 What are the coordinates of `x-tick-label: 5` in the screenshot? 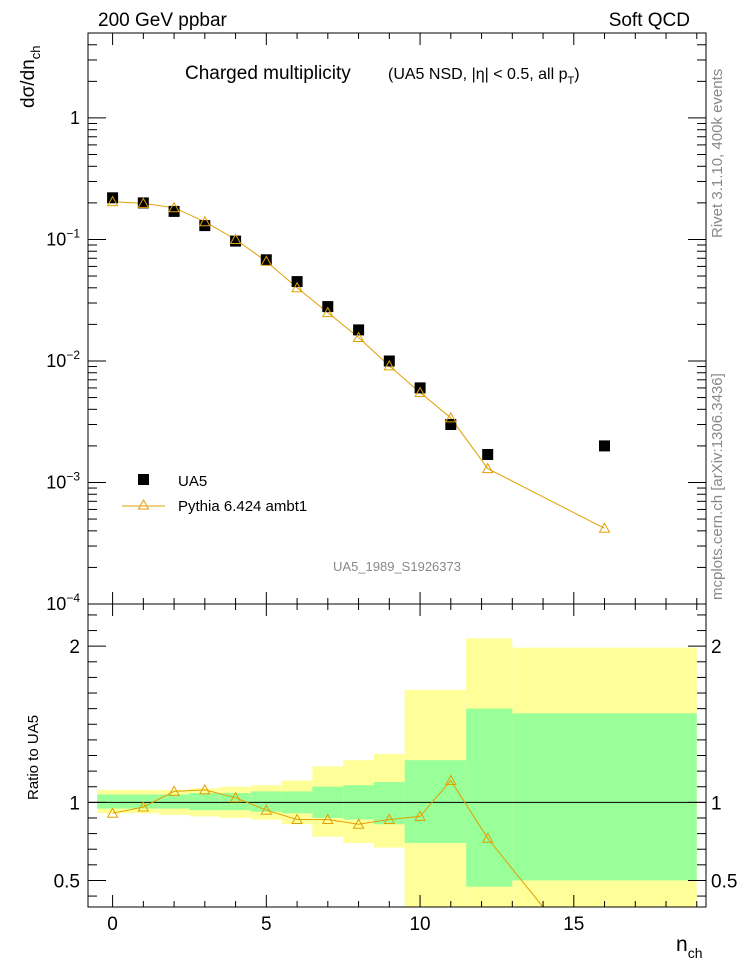 It's located at (266, 924).